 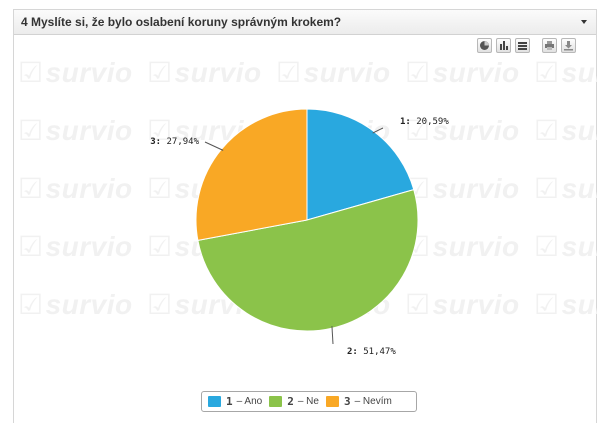 I want to click on pie-data-label: 3: 27,94%, so click(x=174, y=142).